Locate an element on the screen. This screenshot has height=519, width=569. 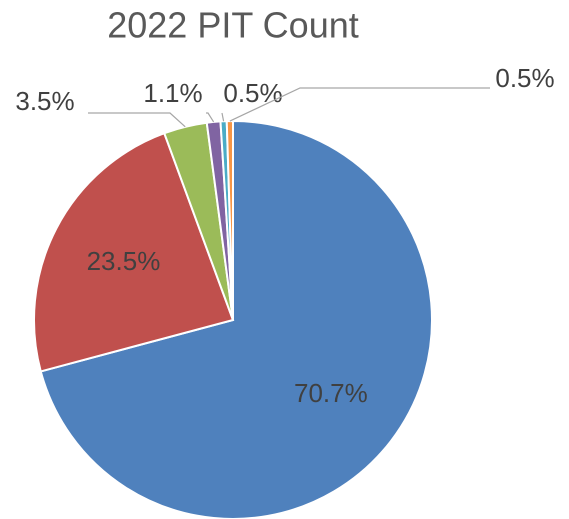
chart-title: 2022 PIT Count is located at coordinates (233, 25).